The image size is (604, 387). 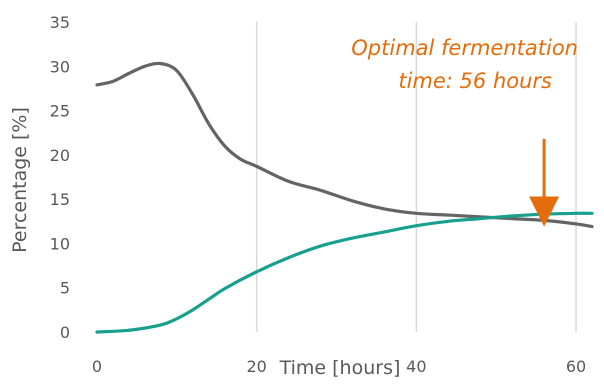 What do you see at coordinates (60, 155) in the screenshot?
I see `y-tick-label-20: 20` at bounding box center [60, 155].